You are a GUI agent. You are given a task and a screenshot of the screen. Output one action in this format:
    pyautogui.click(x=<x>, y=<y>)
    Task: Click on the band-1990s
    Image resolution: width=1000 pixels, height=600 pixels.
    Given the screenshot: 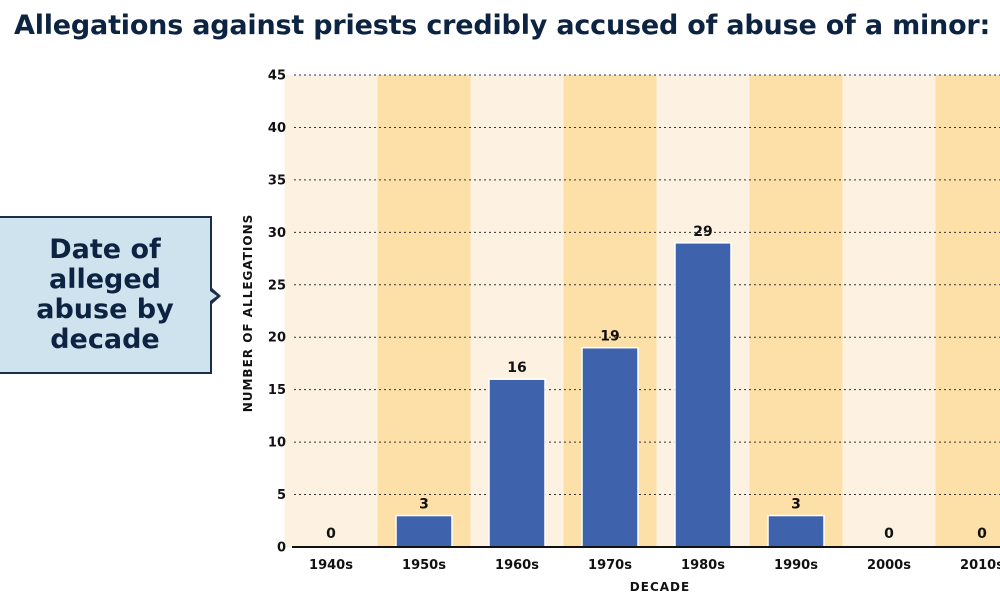 What is the action you would take?
    pyautogui.click(x=796, y=311)
    